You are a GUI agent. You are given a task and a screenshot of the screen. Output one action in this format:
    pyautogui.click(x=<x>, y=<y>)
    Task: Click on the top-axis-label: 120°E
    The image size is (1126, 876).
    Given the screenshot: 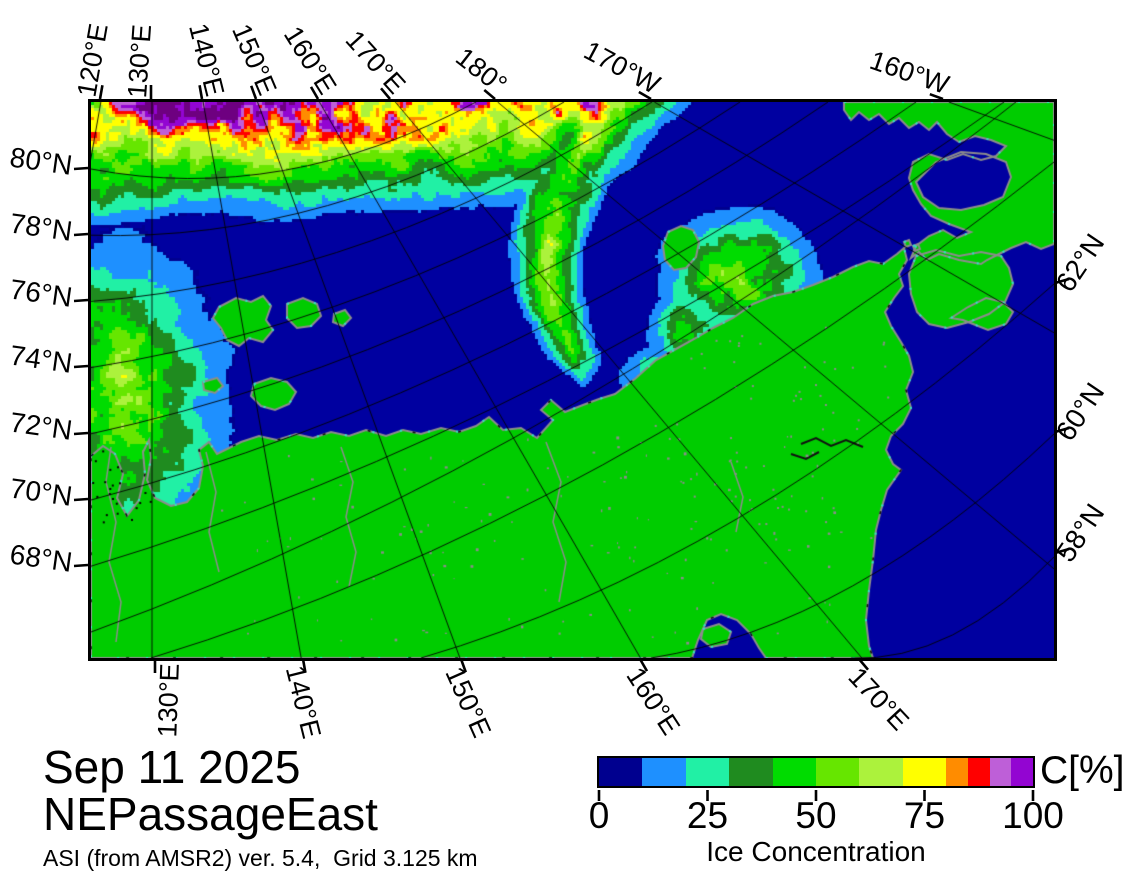 What is the action you would take?
    pyautogui.click(x=92, y=60)
    